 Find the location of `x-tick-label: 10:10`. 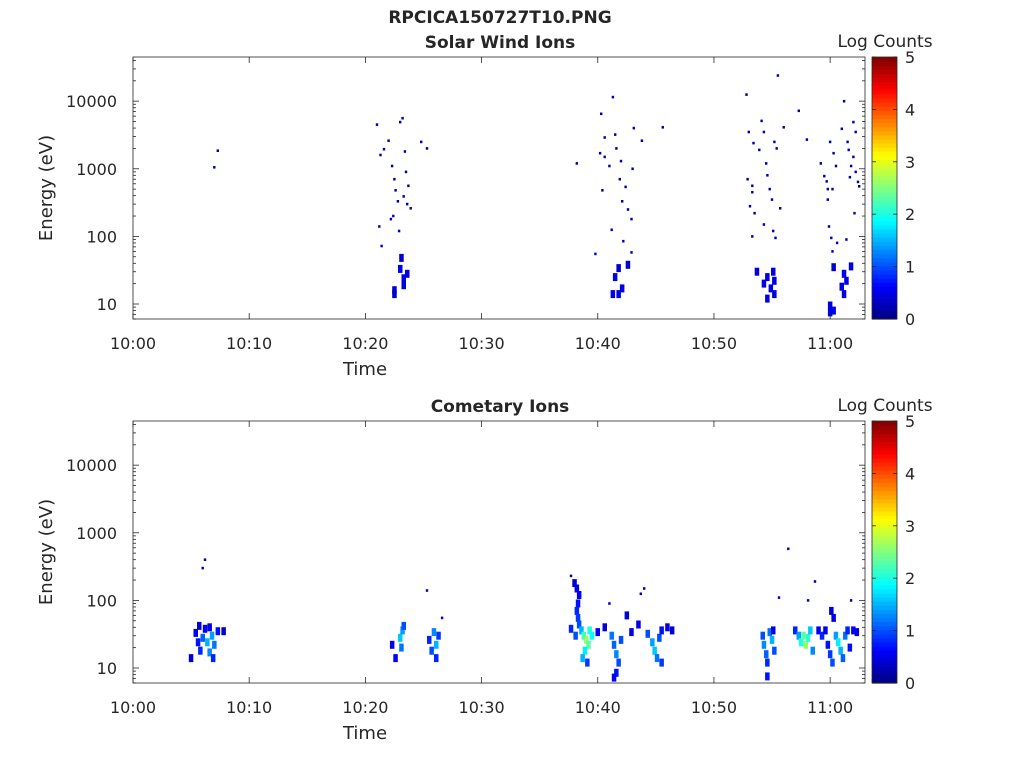

x-tick-label: 10:10 is located at coordinates (249, 343).